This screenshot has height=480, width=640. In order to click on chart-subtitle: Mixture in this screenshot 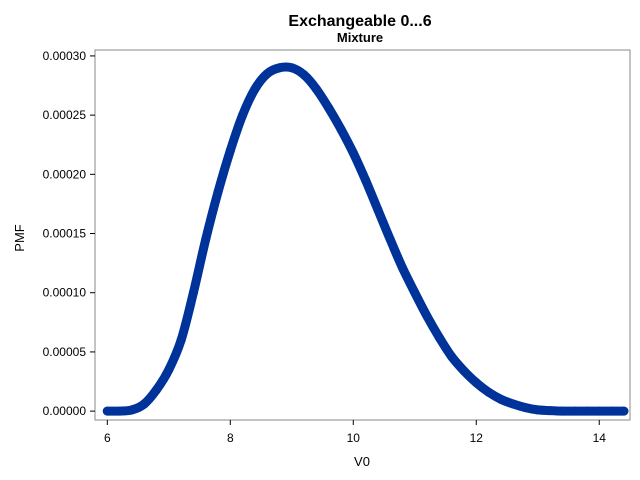, I will do `click(360, 37)`.